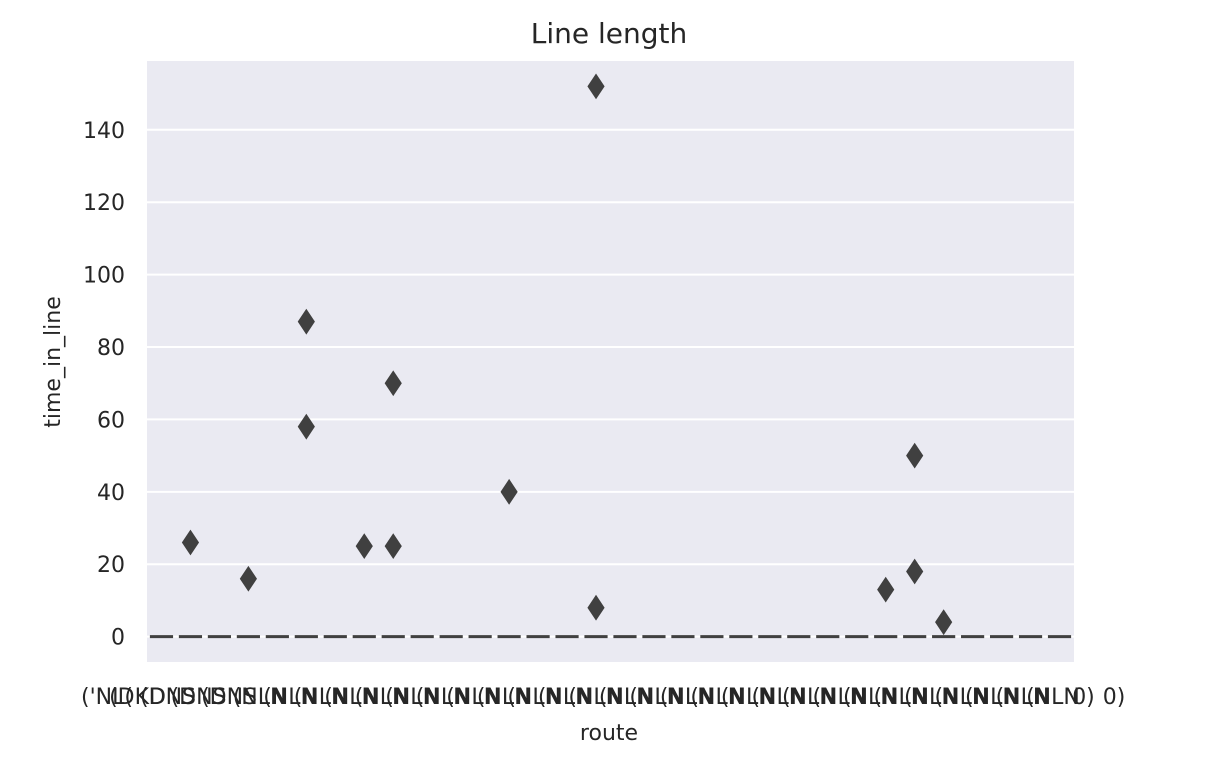 Image resolution: width=1207 pixels, height=767 pixels. I want to click on y-tick-label: 0, so click(118, 638).